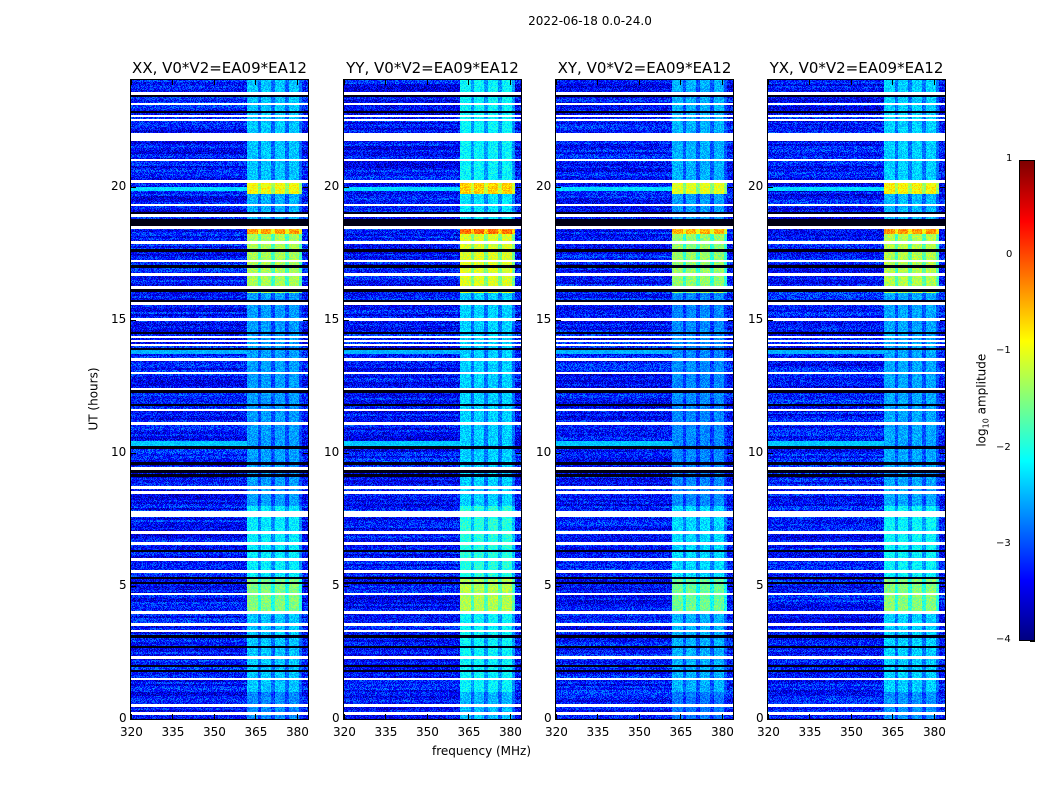 The height and width of the screenshot is (800, 1050). What do you see at coordinates (1003, 351) in the screenshot?
I see `colorbar-tick-label: −1` at bounding box center [1003, 351].